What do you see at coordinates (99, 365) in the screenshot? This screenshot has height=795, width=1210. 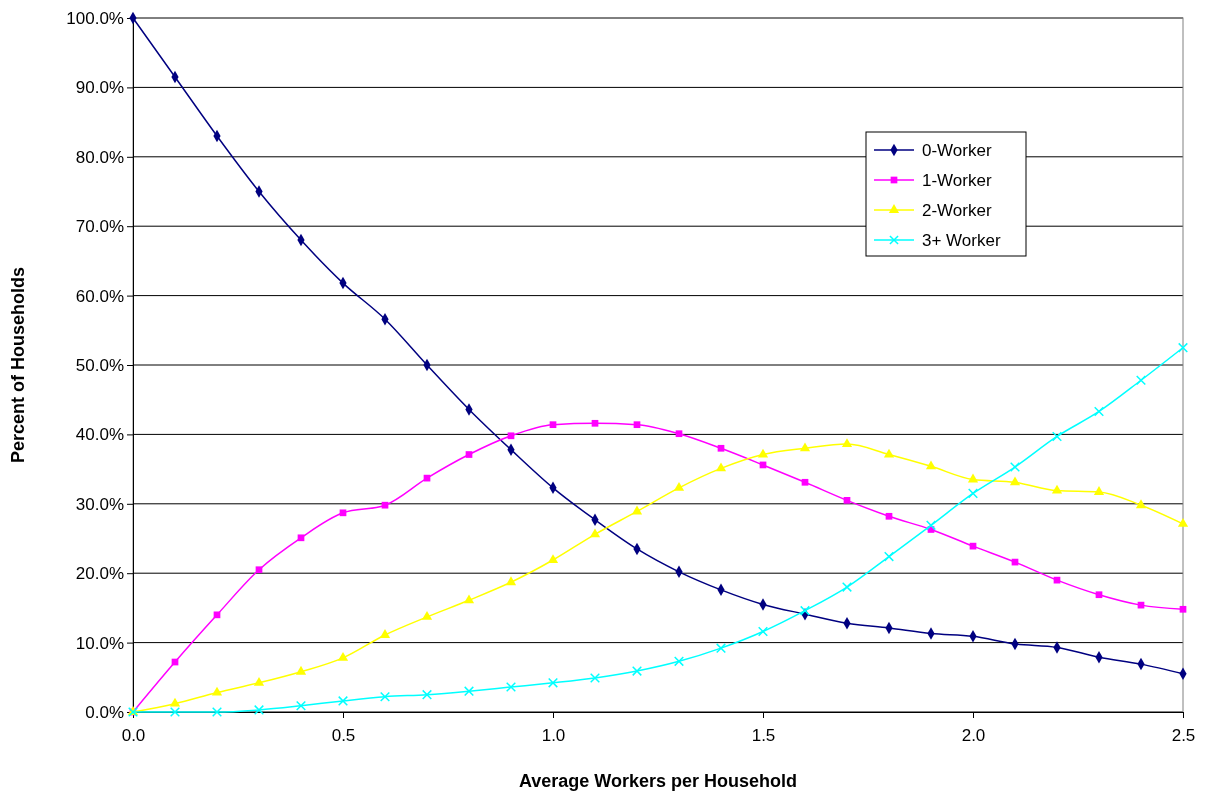 I see `y-tick-label: 50.0%` at bounding box center [99, 365].